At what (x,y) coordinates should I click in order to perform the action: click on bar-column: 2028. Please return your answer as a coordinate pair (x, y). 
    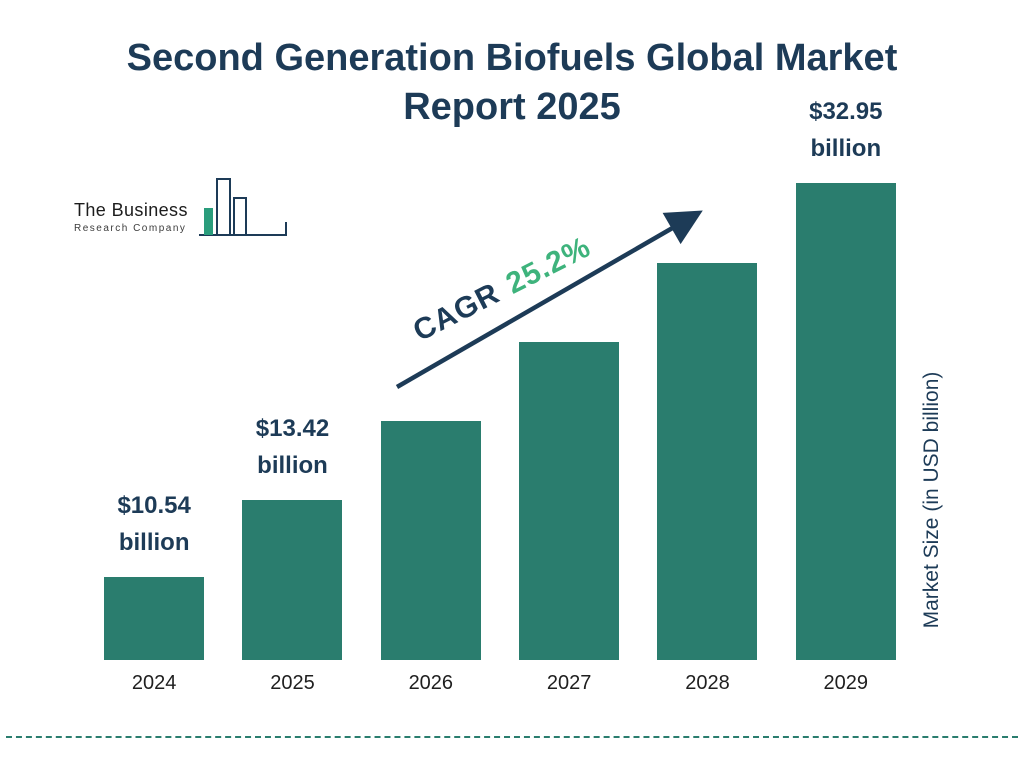
    Looking at the image, I should click on (707, 437).